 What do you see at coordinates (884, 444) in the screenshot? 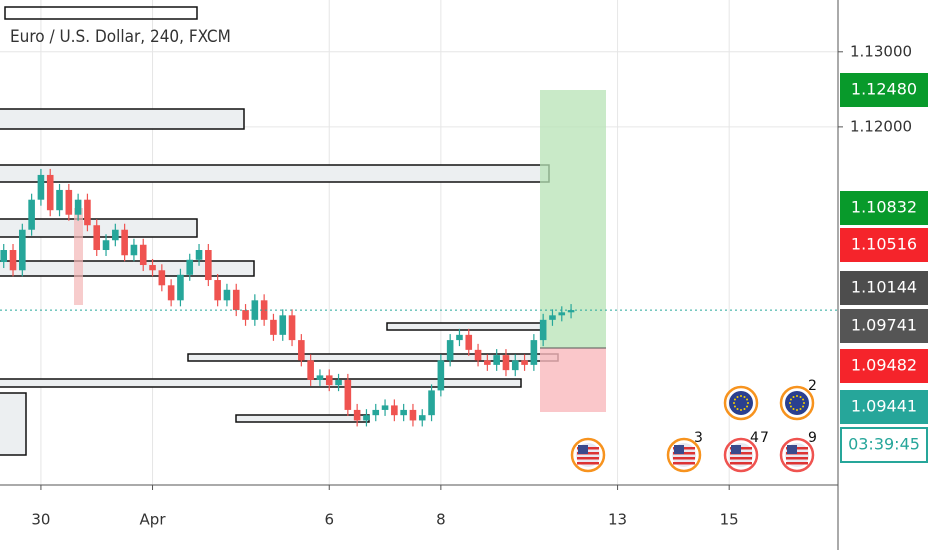
I see `countdown: 03:39:45` at bounding box center [884, 444].